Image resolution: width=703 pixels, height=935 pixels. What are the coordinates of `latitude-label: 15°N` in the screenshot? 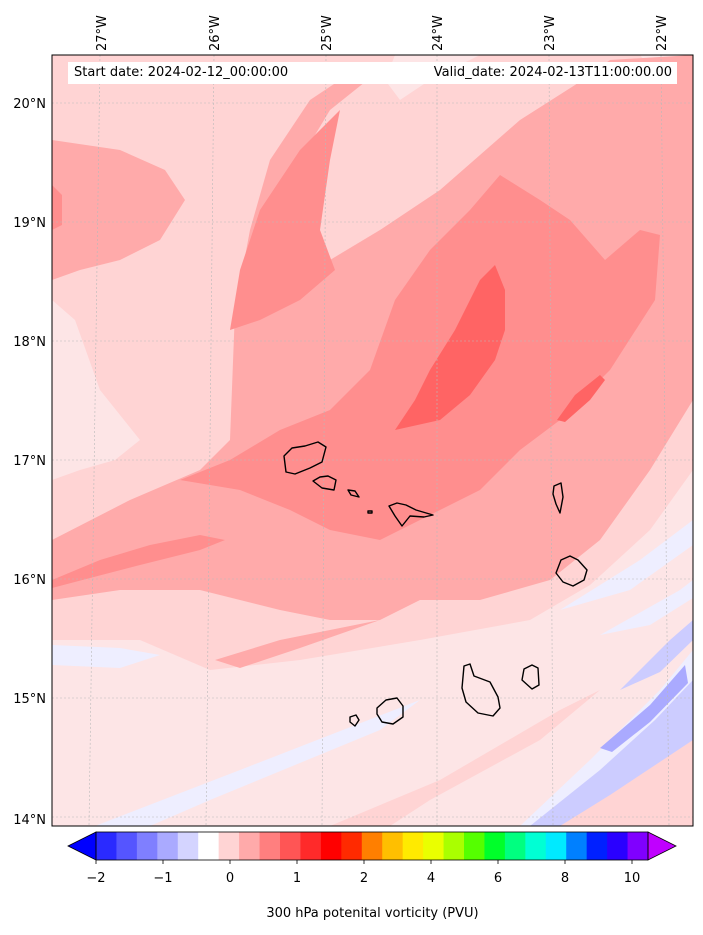 It's located at (29, 699).